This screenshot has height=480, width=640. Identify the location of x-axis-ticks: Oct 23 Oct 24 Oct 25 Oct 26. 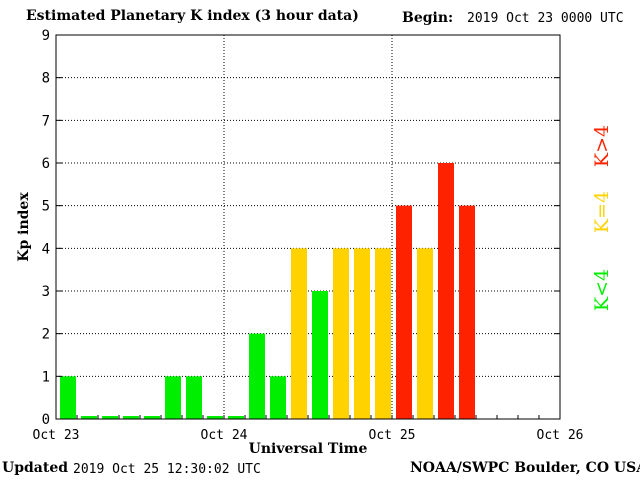
(308, 429).